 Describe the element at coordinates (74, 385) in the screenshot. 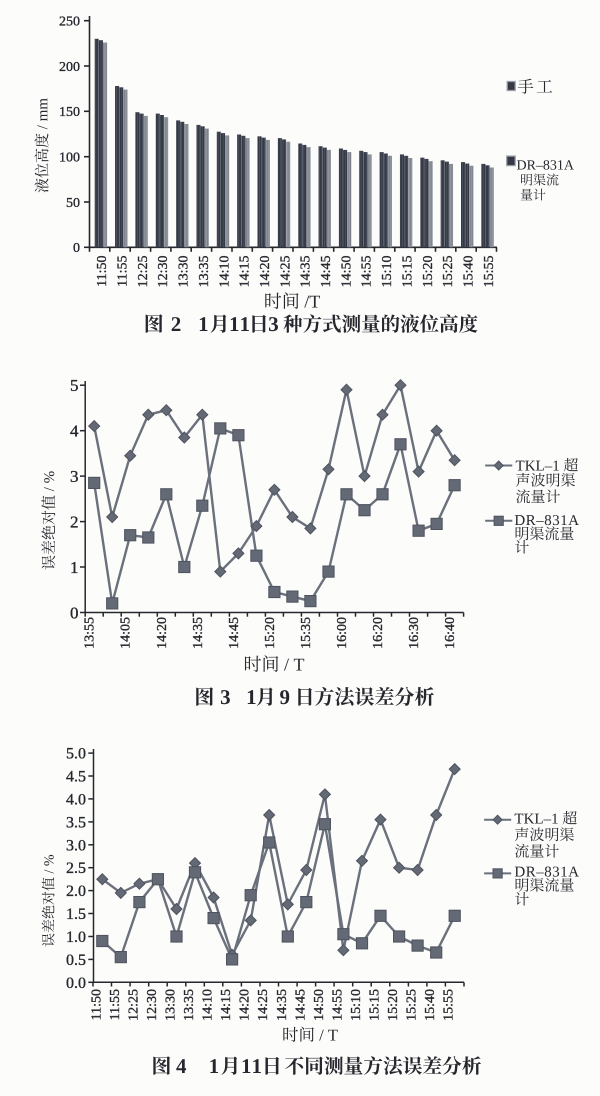

I see `svg-text: 5` at that location.